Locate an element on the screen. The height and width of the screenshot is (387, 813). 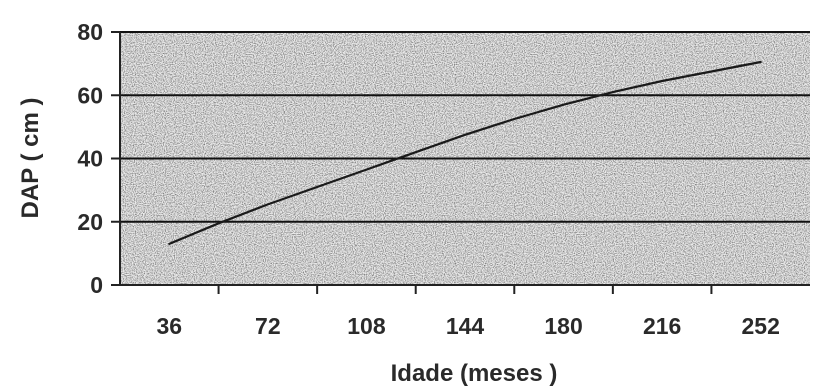
x-tick-label: 180 is located at coordinates (563, 326).